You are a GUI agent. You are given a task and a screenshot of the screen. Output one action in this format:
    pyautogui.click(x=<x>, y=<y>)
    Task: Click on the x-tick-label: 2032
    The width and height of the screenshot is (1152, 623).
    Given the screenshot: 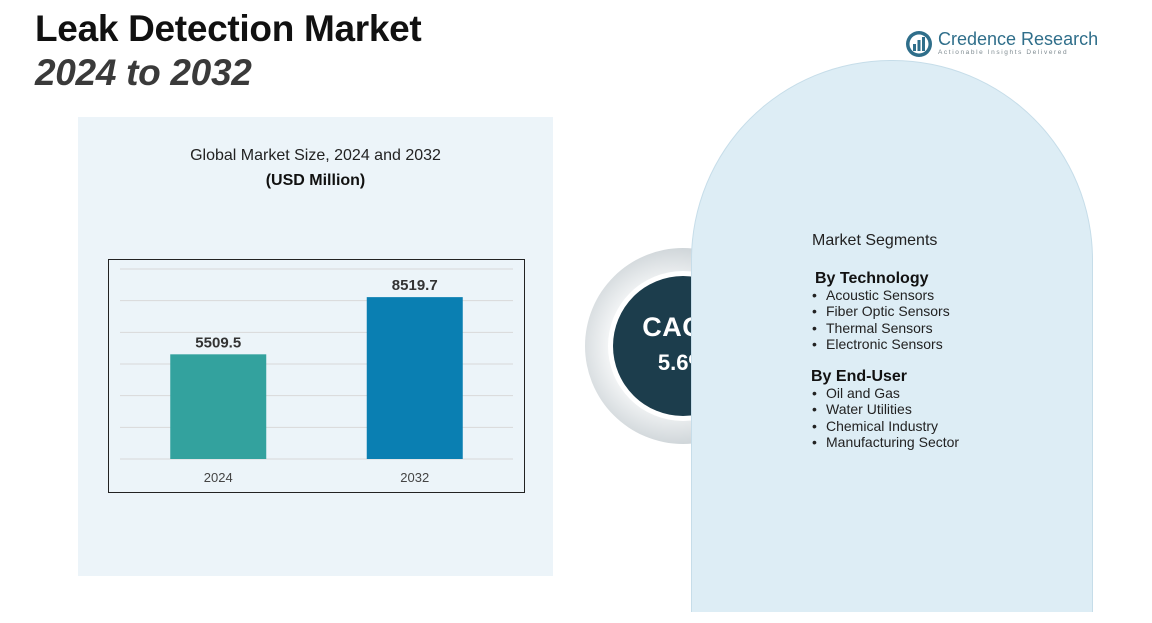 What is the action you would take?
    pyautogui.click(x=414, y=477)
    